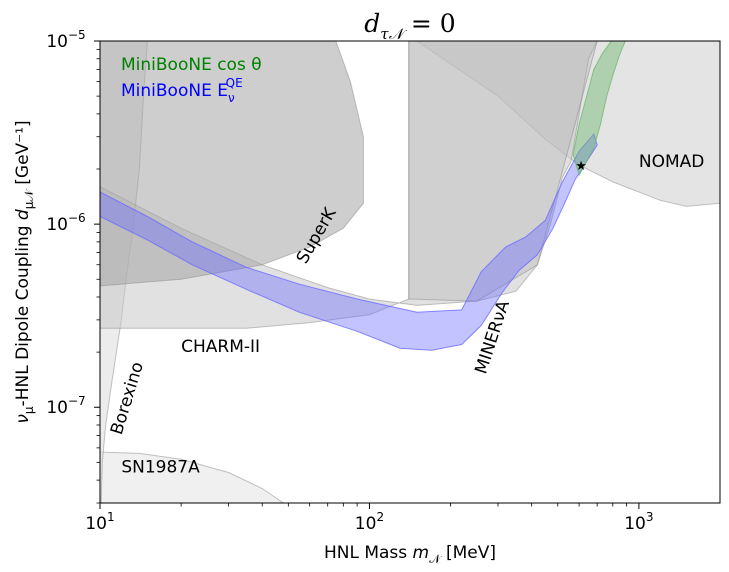  I want to click on best-fit-star-marker: ★, so click(581, 166).